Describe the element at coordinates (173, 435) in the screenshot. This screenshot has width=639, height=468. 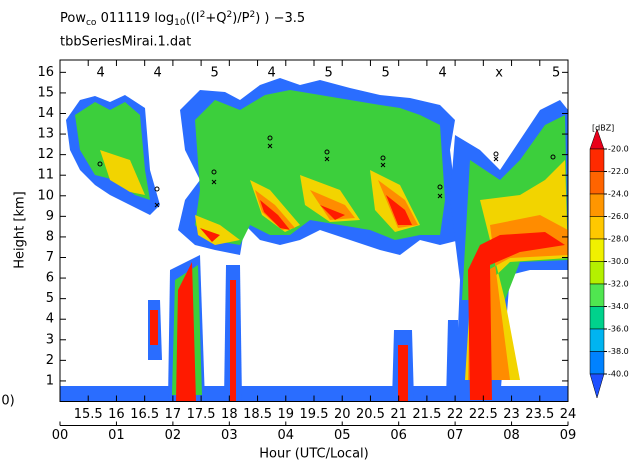
I see `local-tick-label: 02` at that location.